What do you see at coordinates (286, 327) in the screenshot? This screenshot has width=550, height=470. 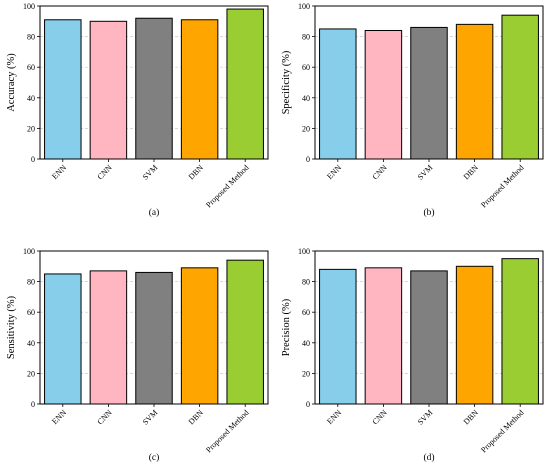 I see `y-axis-label: Precision (%)` at bounding box center [286, 327].